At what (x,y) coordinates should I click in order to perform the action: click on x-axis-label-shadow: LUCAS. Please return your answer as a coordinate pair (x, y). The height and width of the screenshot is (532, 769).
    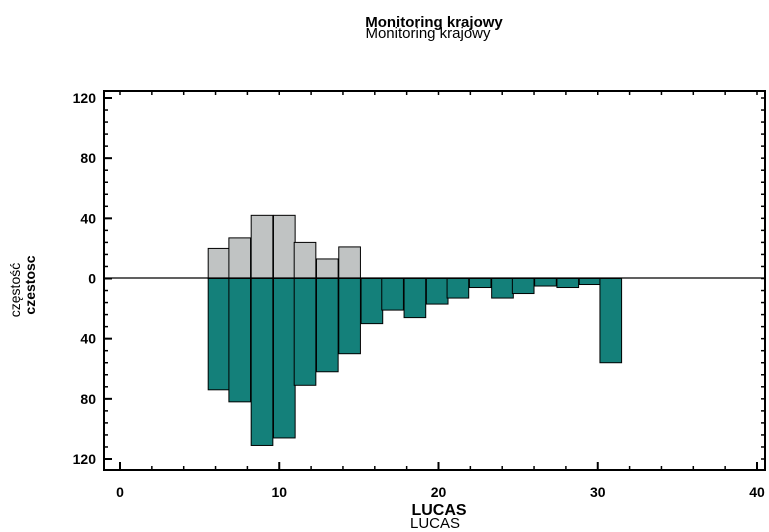
    Looking at the image, I should click on (435, 523).